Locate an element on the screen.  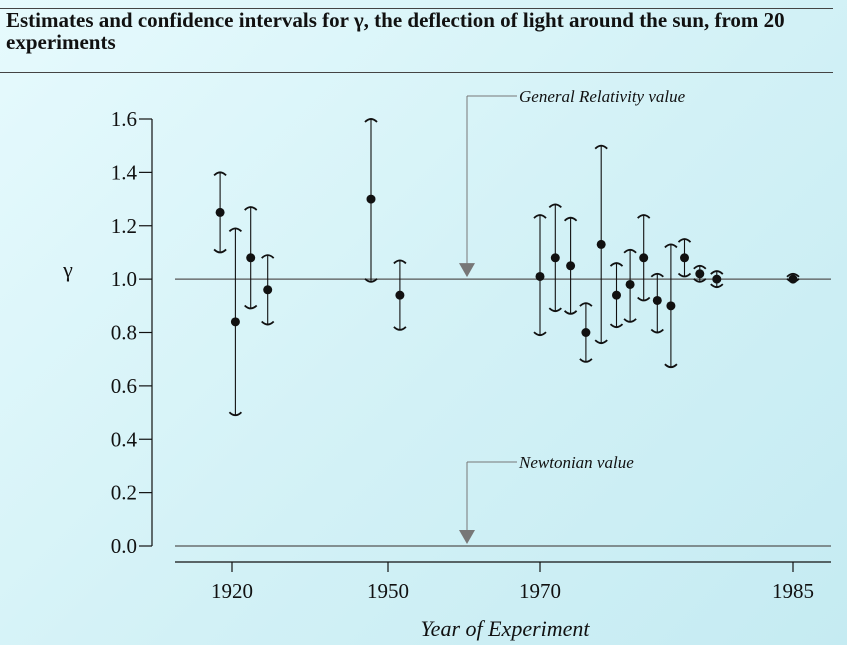
annotation-label: General Relativity value is located at coordinates (602, 96).